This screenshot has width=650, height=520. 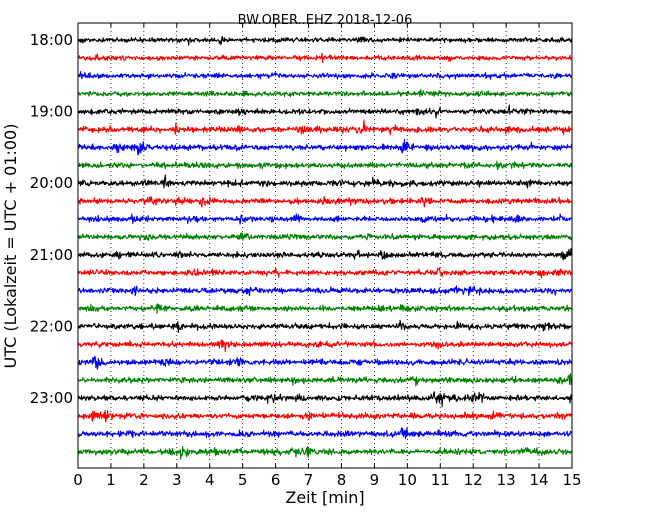 What do you see at coordinates (325, 20) in the screenshot?
I see `chart-title: BW.OBER..EHZ 2018-12-06` at bounding box center [325, 20].